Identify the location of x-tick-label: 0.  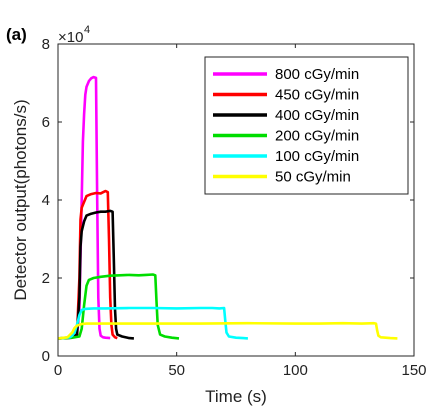
(58, 370).